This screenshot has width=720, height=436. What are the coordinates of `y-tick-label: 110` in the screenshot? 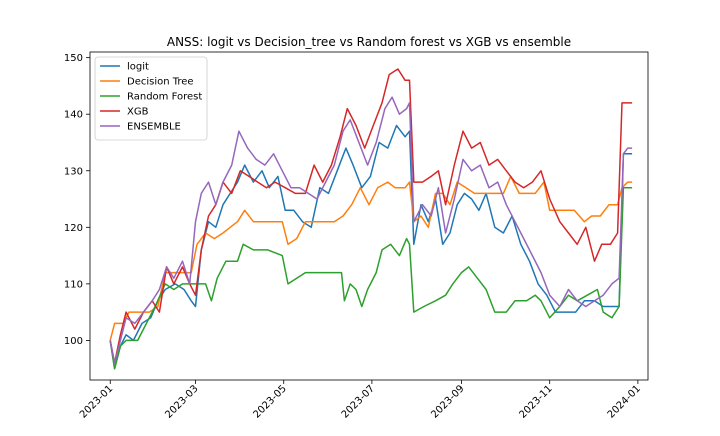 It's located at (73, 284).